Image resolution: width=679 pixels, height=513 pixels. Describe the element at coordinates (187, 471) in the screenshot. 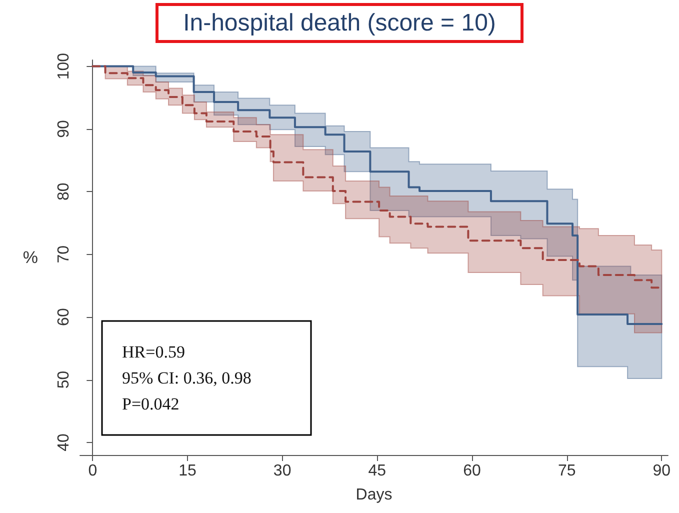

I see `x-tick-label: 15` at that location.